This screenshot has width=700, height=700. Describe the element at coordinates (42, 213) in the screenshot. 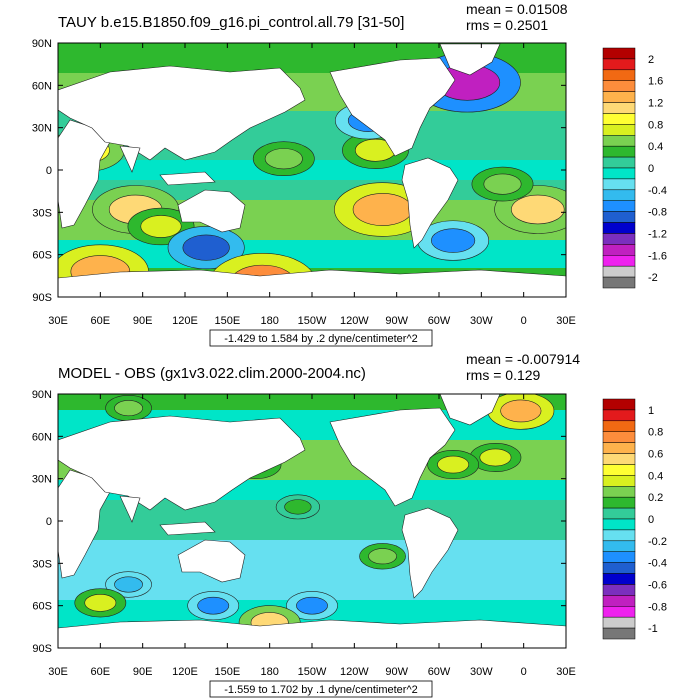

I see `ytick-label: 30S` at that location.